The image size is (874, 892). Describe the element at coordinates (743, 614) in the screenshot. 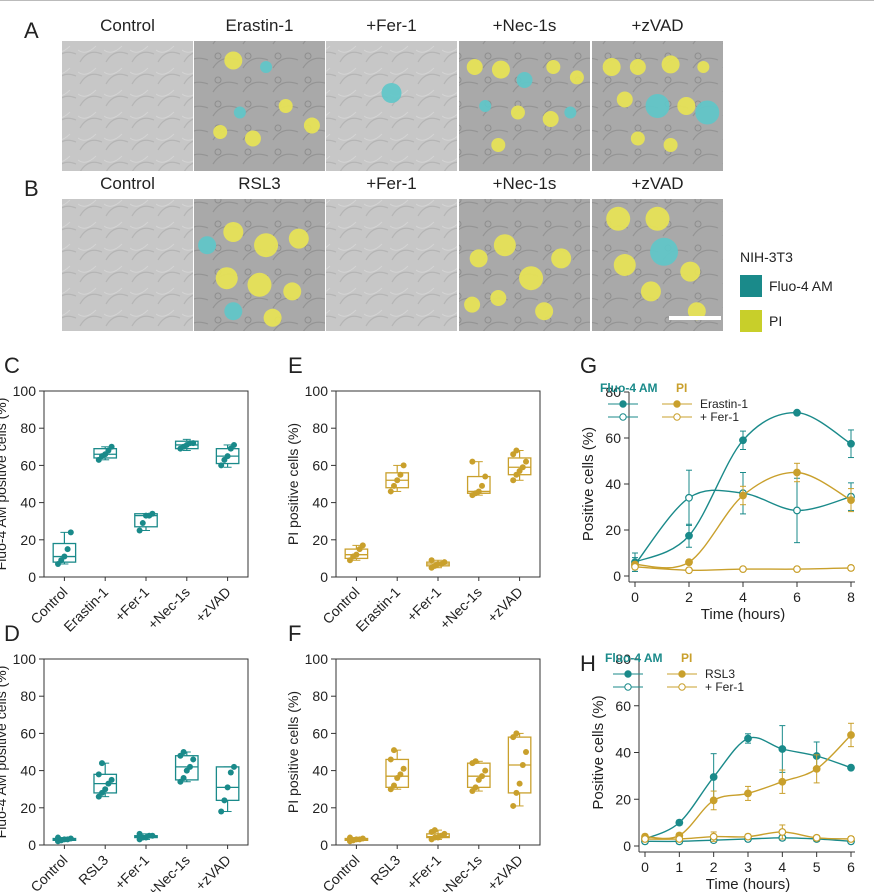

I see `x-axis-label: Time (hours)` at that location.